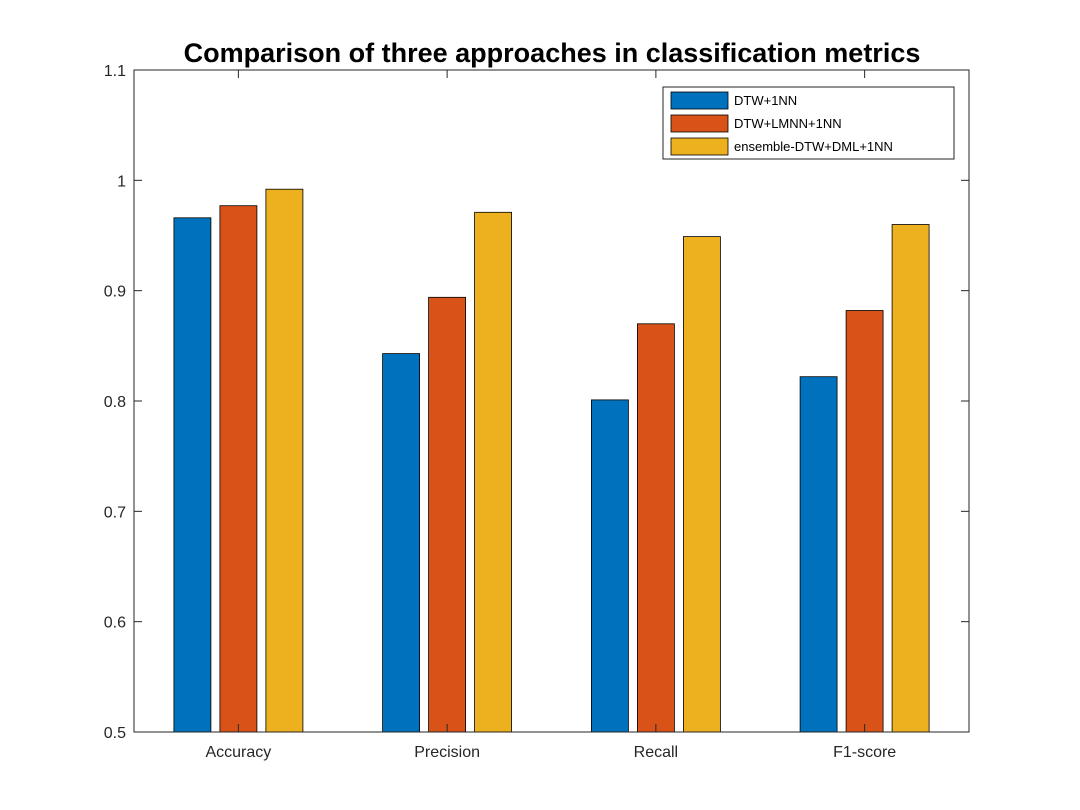 The height and width of the screenshot is (810, 1080). Describe the element at coordinates (656, 752) in the screenshot. I see `x-tick-label: Recall` at that location.